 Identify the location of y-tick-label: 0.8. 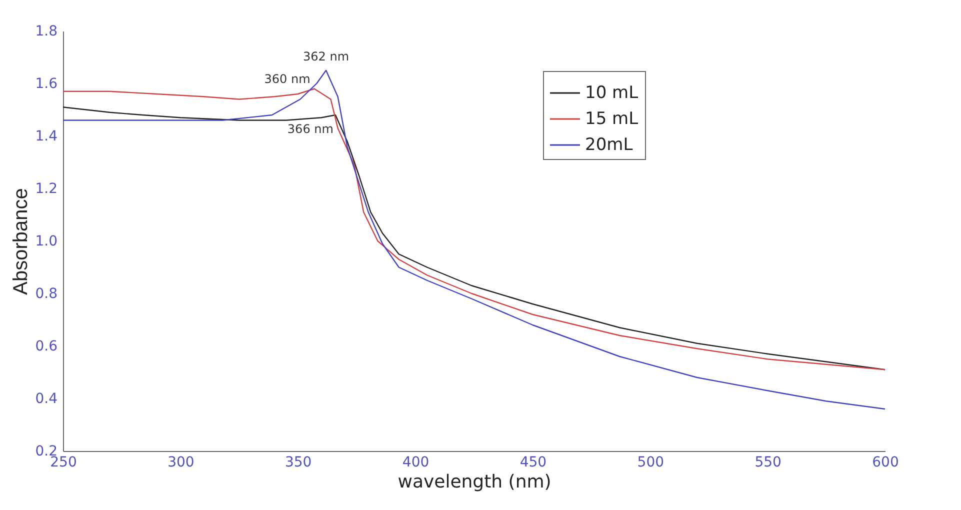
(46, 294).